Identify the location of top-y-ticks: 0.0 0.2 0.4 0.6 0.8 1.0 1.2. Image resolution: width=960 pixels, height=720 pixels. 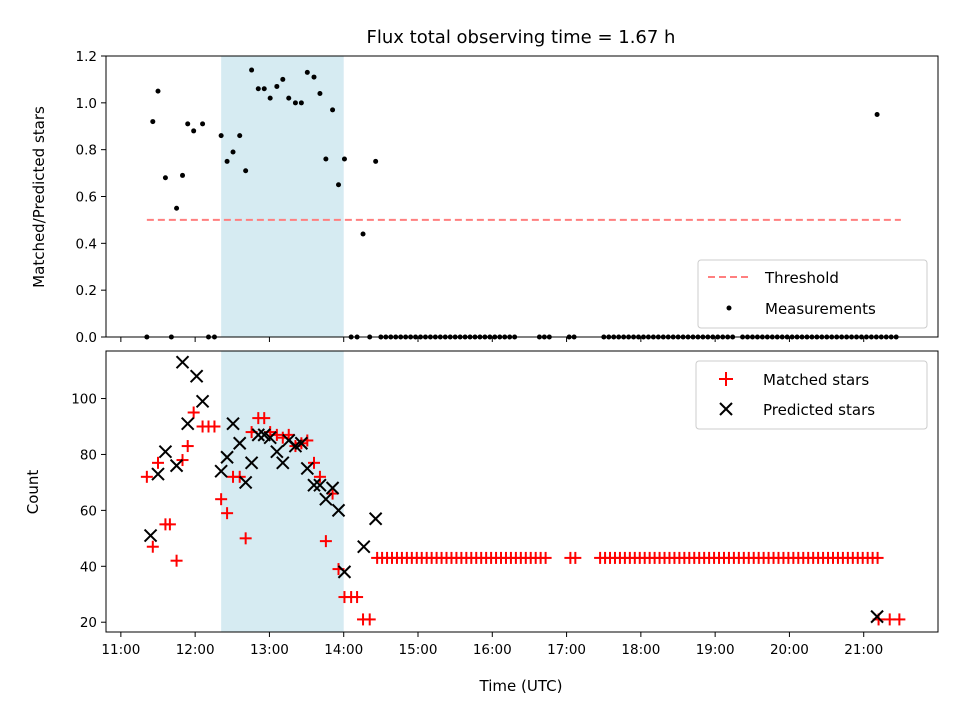
(91, 197).